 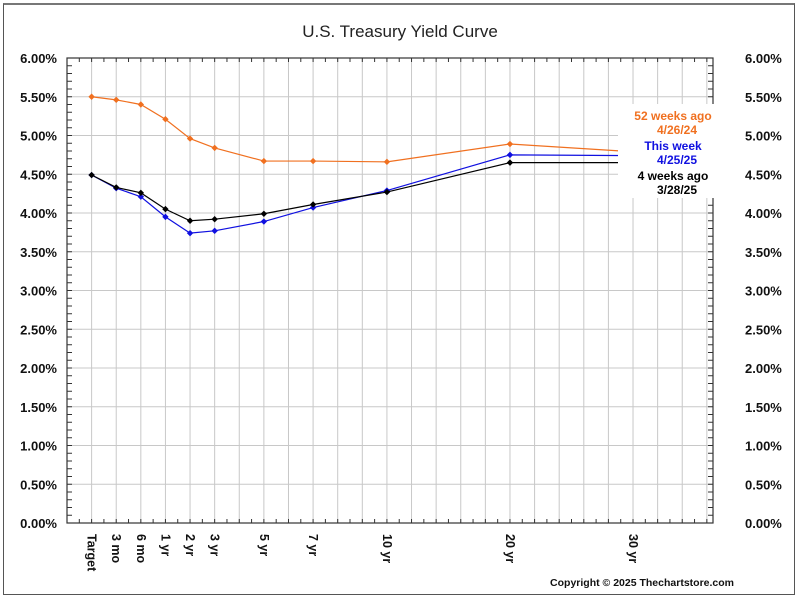 What do you see at coordinates (38, 446) in the screenshot?
I see `y-tick-label-left: 1.00%` at bounding box center [38, 446].